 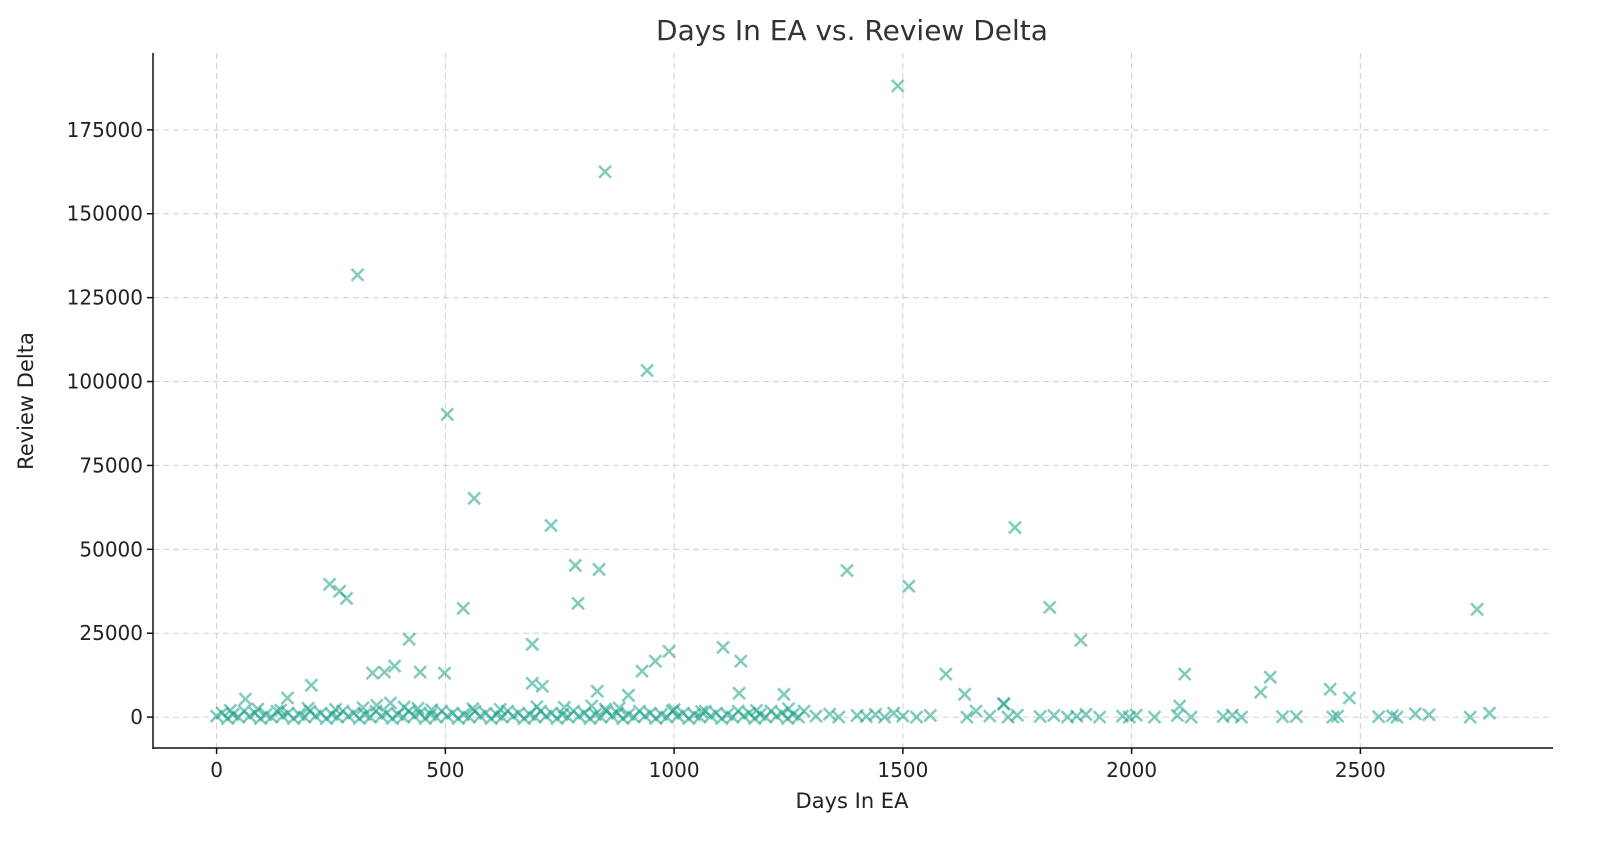 What do you see at coordinates (111, 633) in the screenshot?
I see `y-tick-label: 25000` at bounding box center [111, 633].